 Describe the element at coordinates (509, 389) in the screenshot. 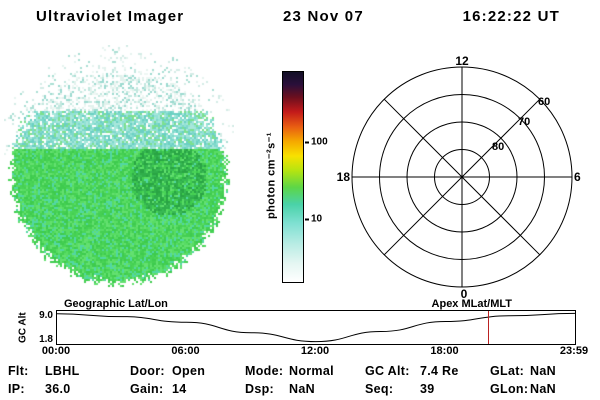

I see `status-label: GLon:` at that location.